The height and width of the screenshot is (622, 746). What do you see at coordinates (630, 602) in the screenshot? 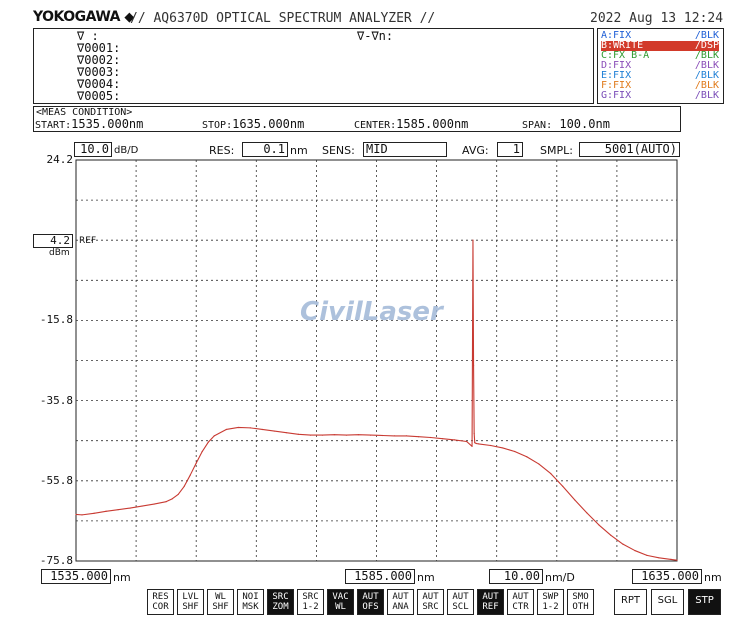
I see `rpt-button: RPT` at bounding box center [630, 602].